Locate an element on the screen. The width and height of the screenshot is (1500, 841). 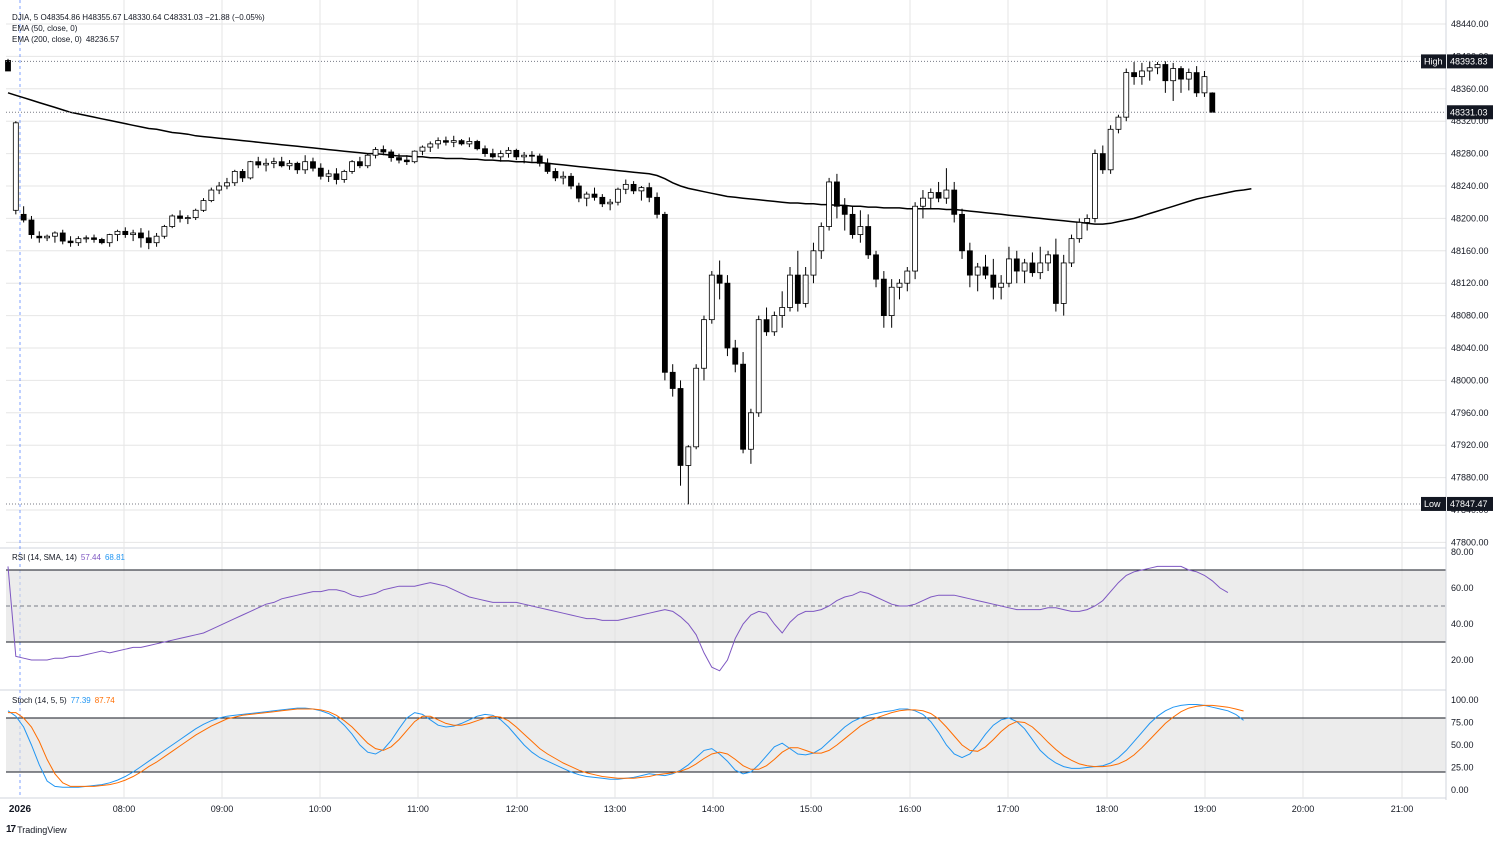
high-marker-value: 48393.83 is located at coordinates (1469, 61).